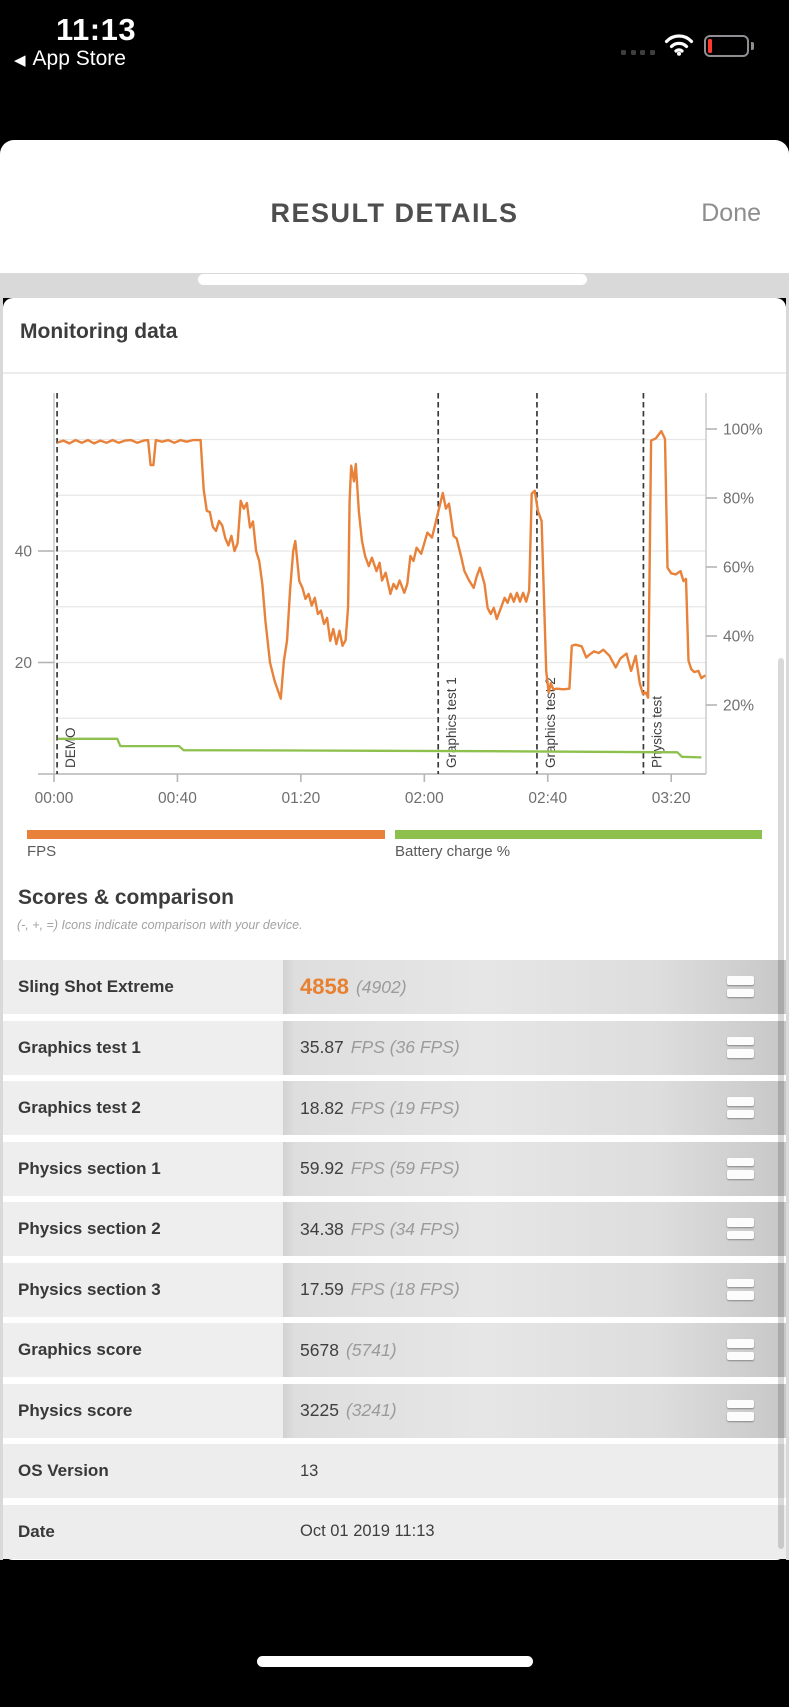 Image resolution: width=789 pixels, height=1707 pixels. I want to click on back-label: App Store, so click(79, 58).